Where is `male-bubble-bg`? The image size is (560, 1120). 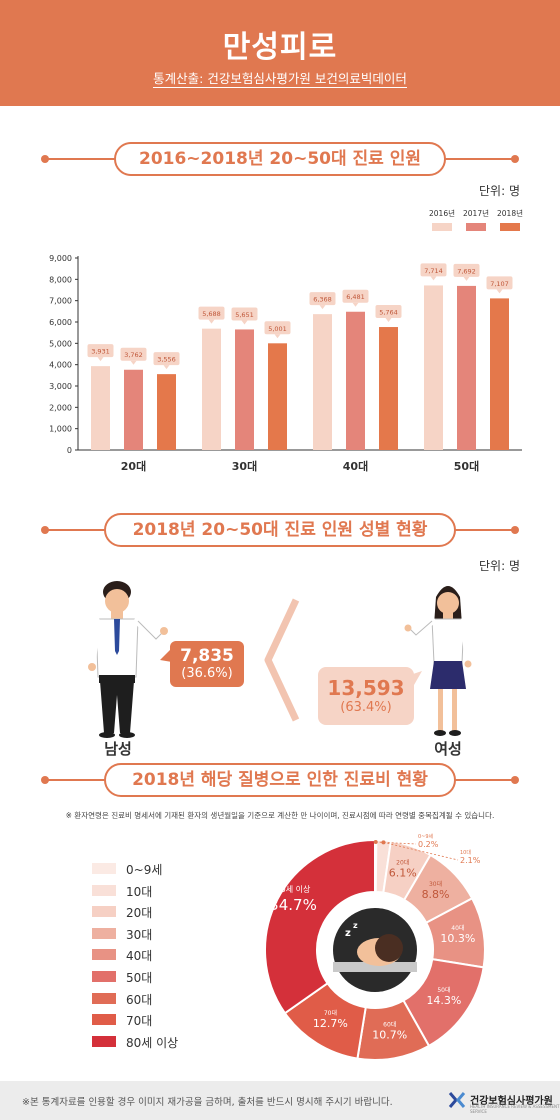 male-bubble-bg is located at coordinates (207, 664).